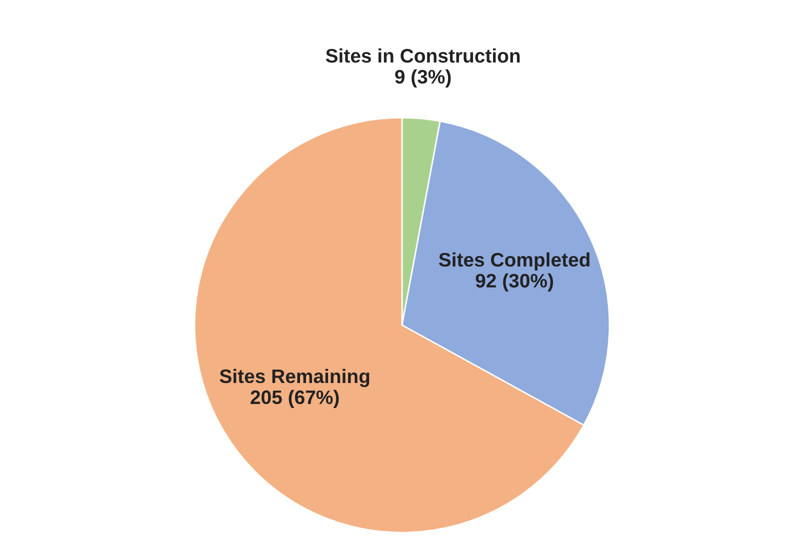 The width and height of the screenshot is (804, 554). I want to click on data-label: 92 (30%), so click(515, 282).